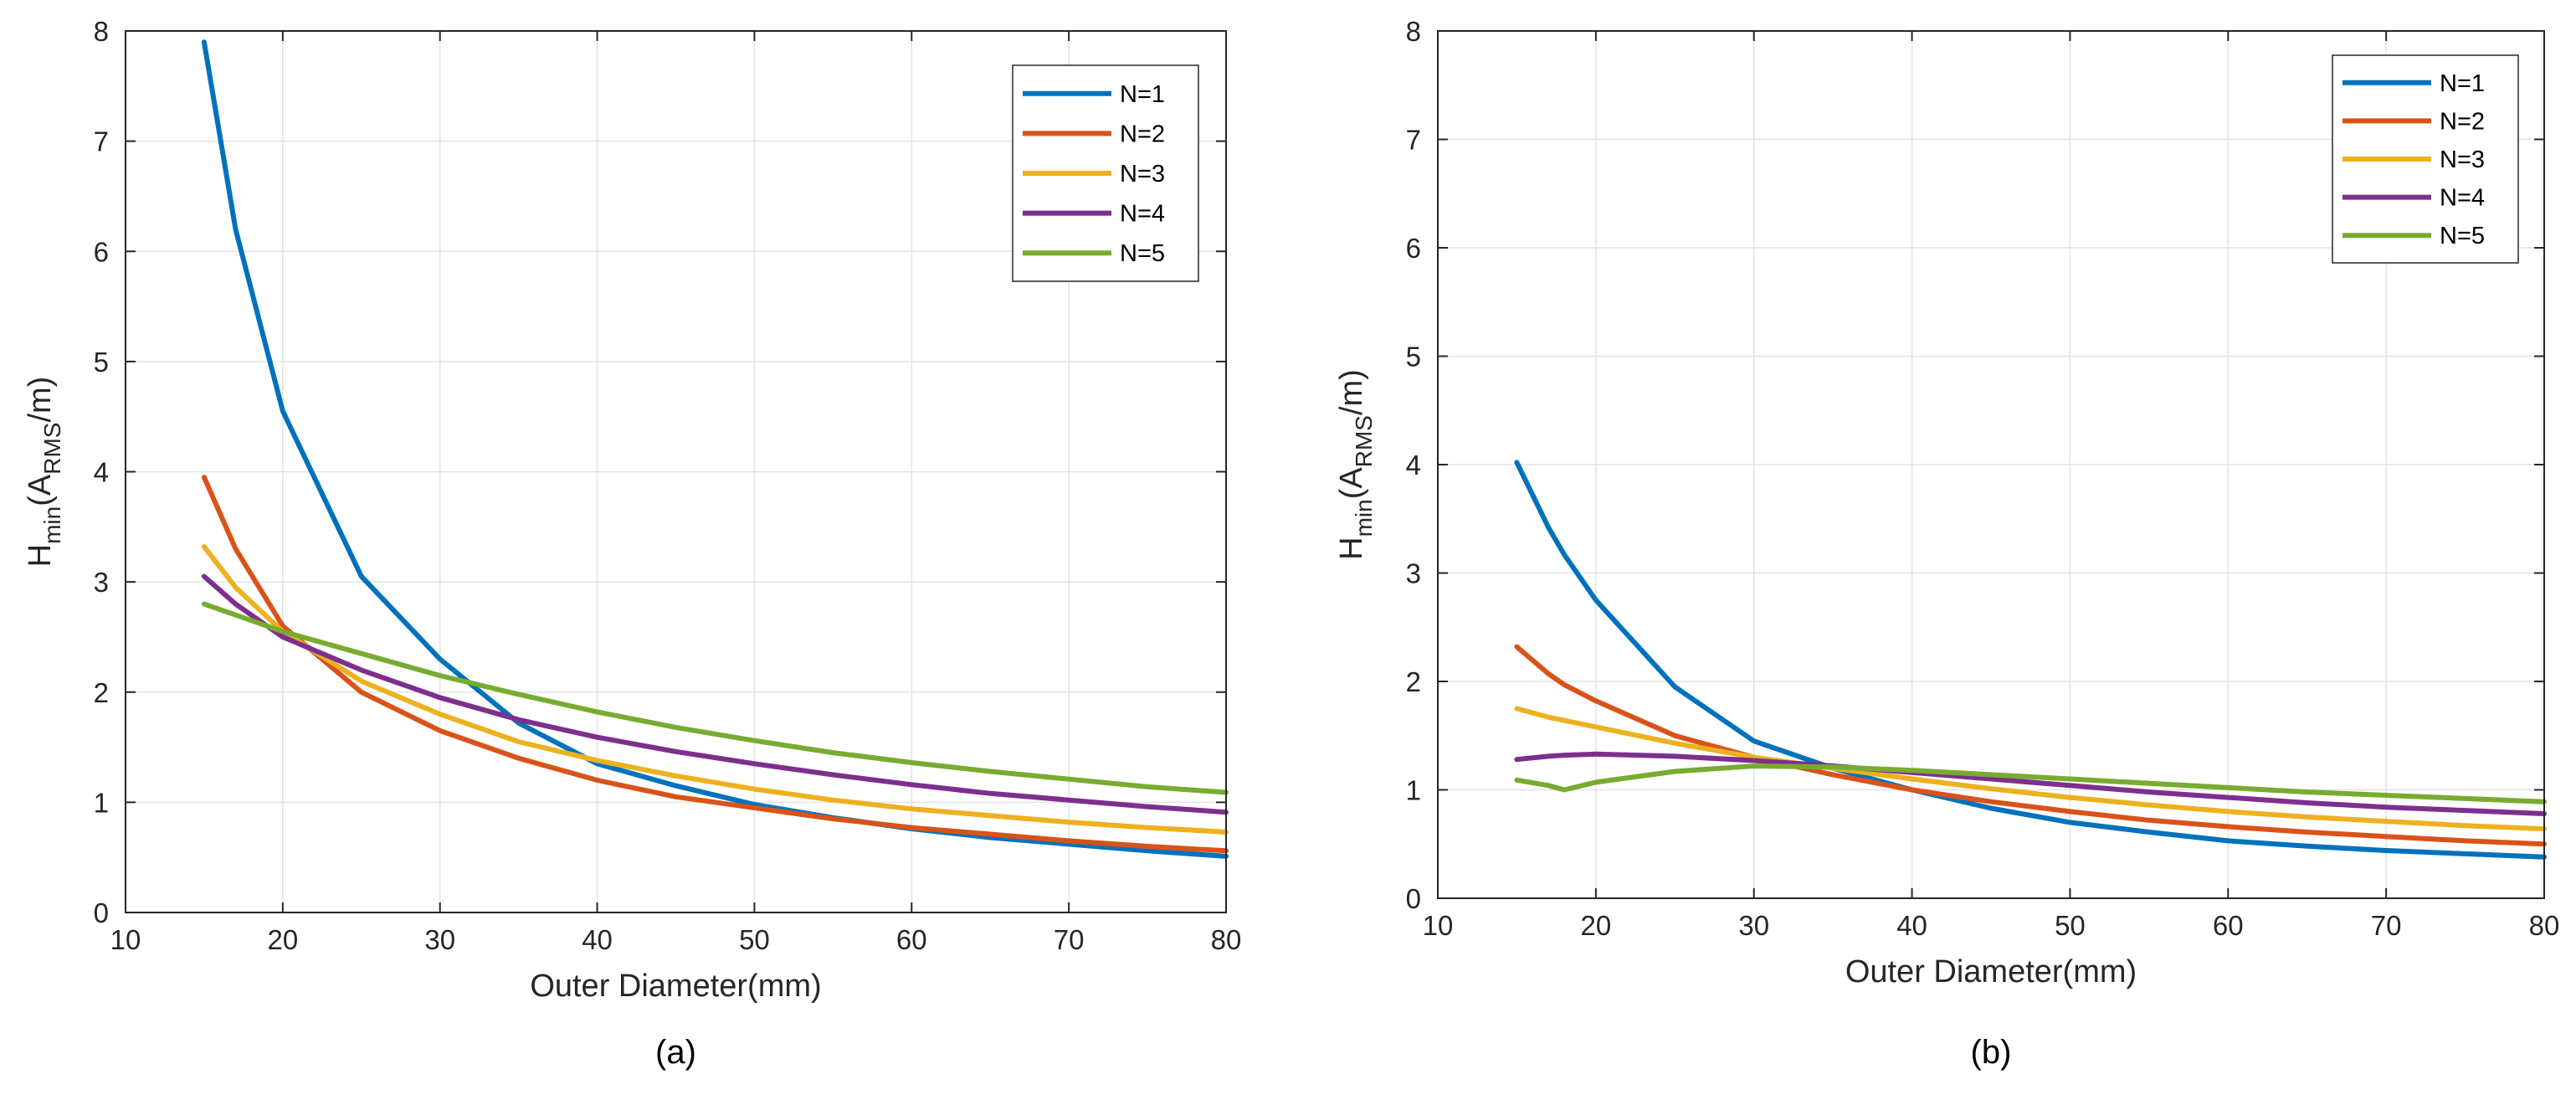  I want to click on series-line-n2, so click(2030, 745).